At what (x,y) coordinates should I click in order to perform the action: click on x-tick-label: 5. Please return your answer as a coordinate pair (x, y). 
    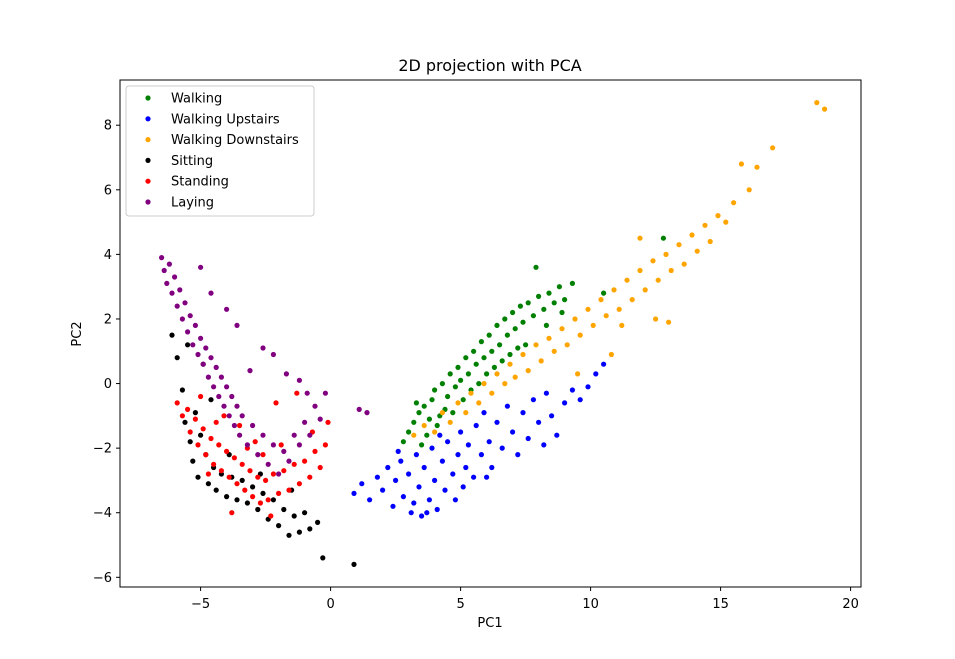
    Looking at the image, I should click on (460, 604).